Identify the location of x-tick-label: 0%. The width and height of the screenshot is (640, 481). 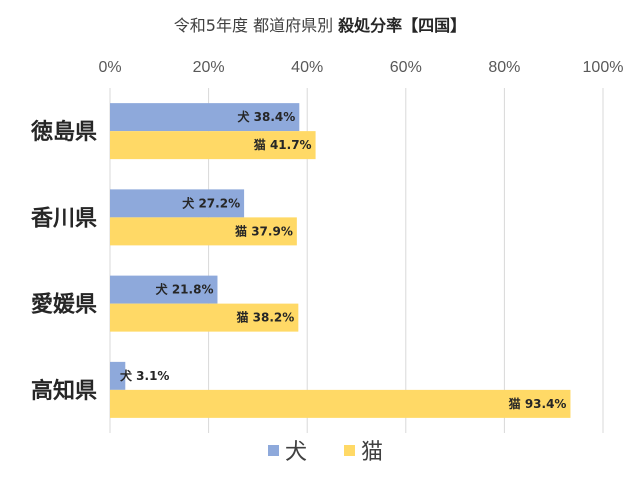
(109, 67).